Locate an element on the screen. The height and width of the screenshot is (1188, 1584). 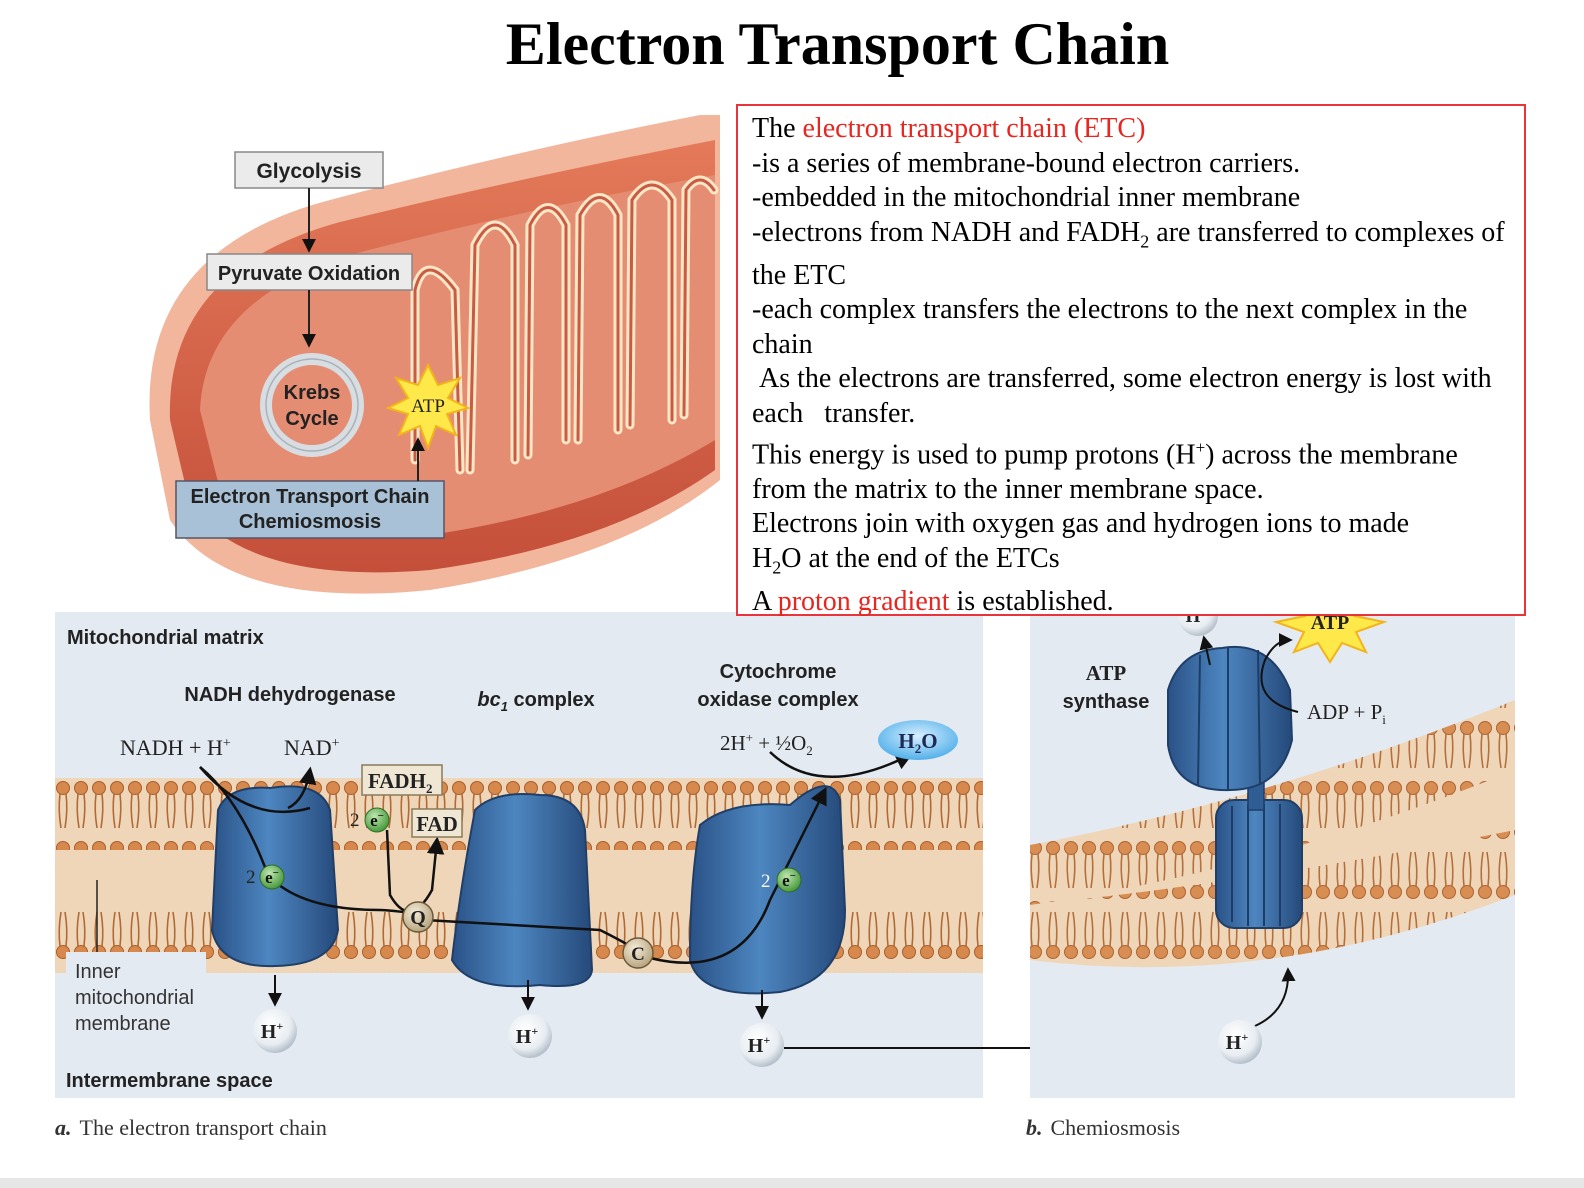
intermembrane-label: Intermembrane space is located at coordinates (169, 1081).